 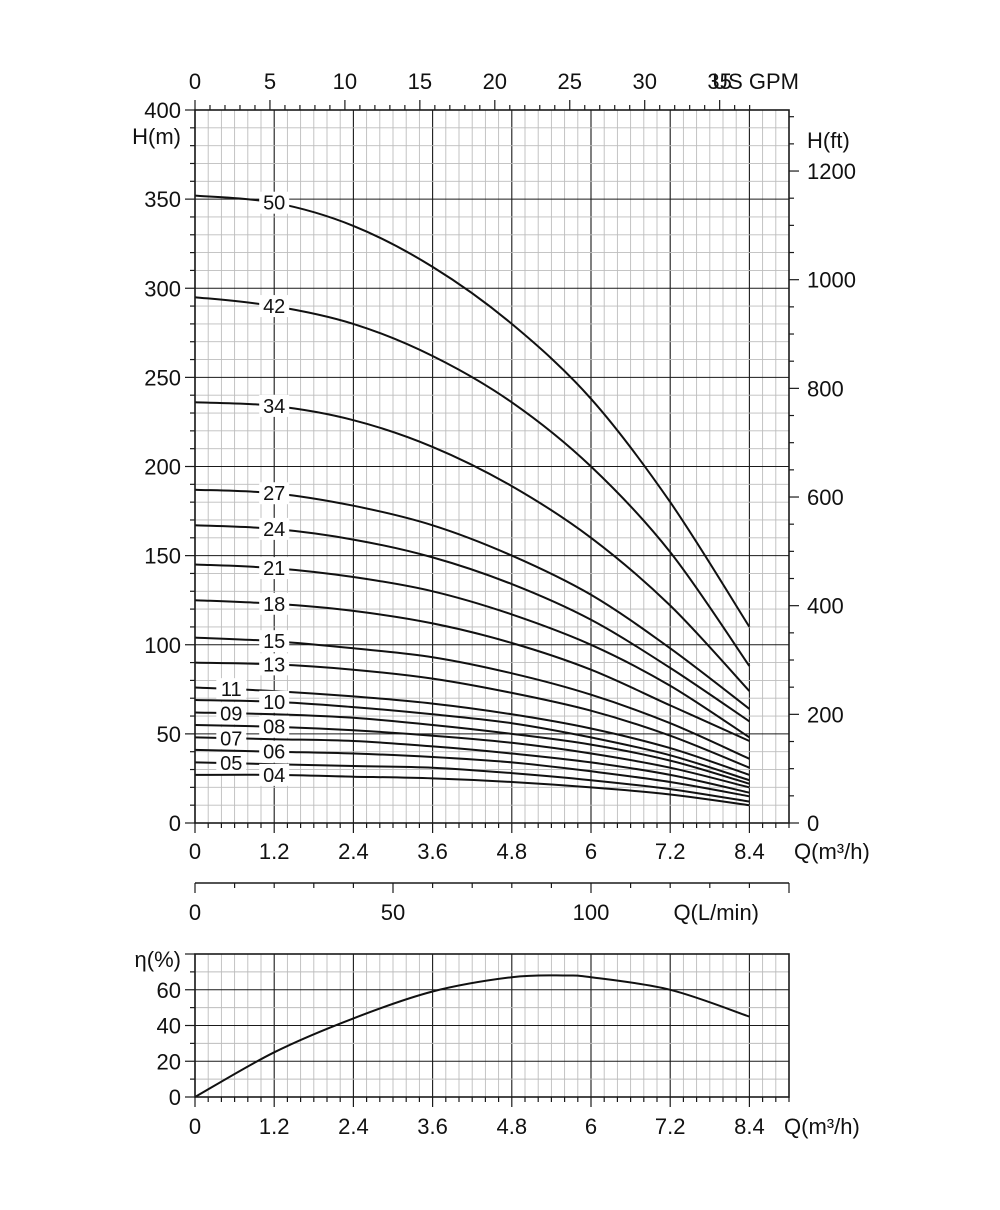 I want to click on ft-axis-label: H(ft), so click(x=828, y=140).